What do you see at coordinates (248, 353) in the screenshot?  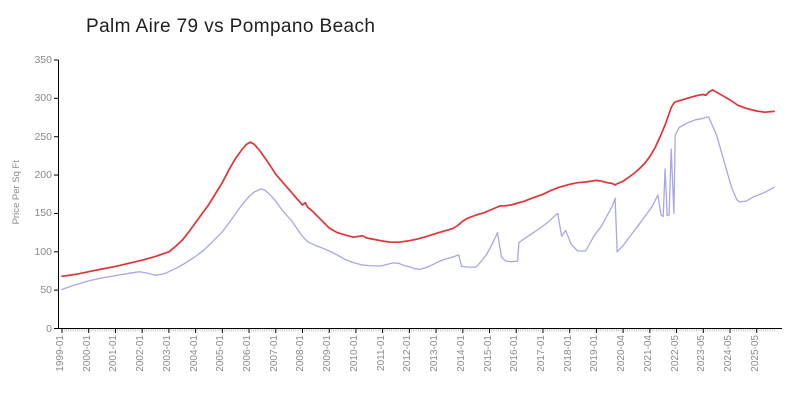 I see `x-tick-label: 2006-01` at bounding box center [248, 353].